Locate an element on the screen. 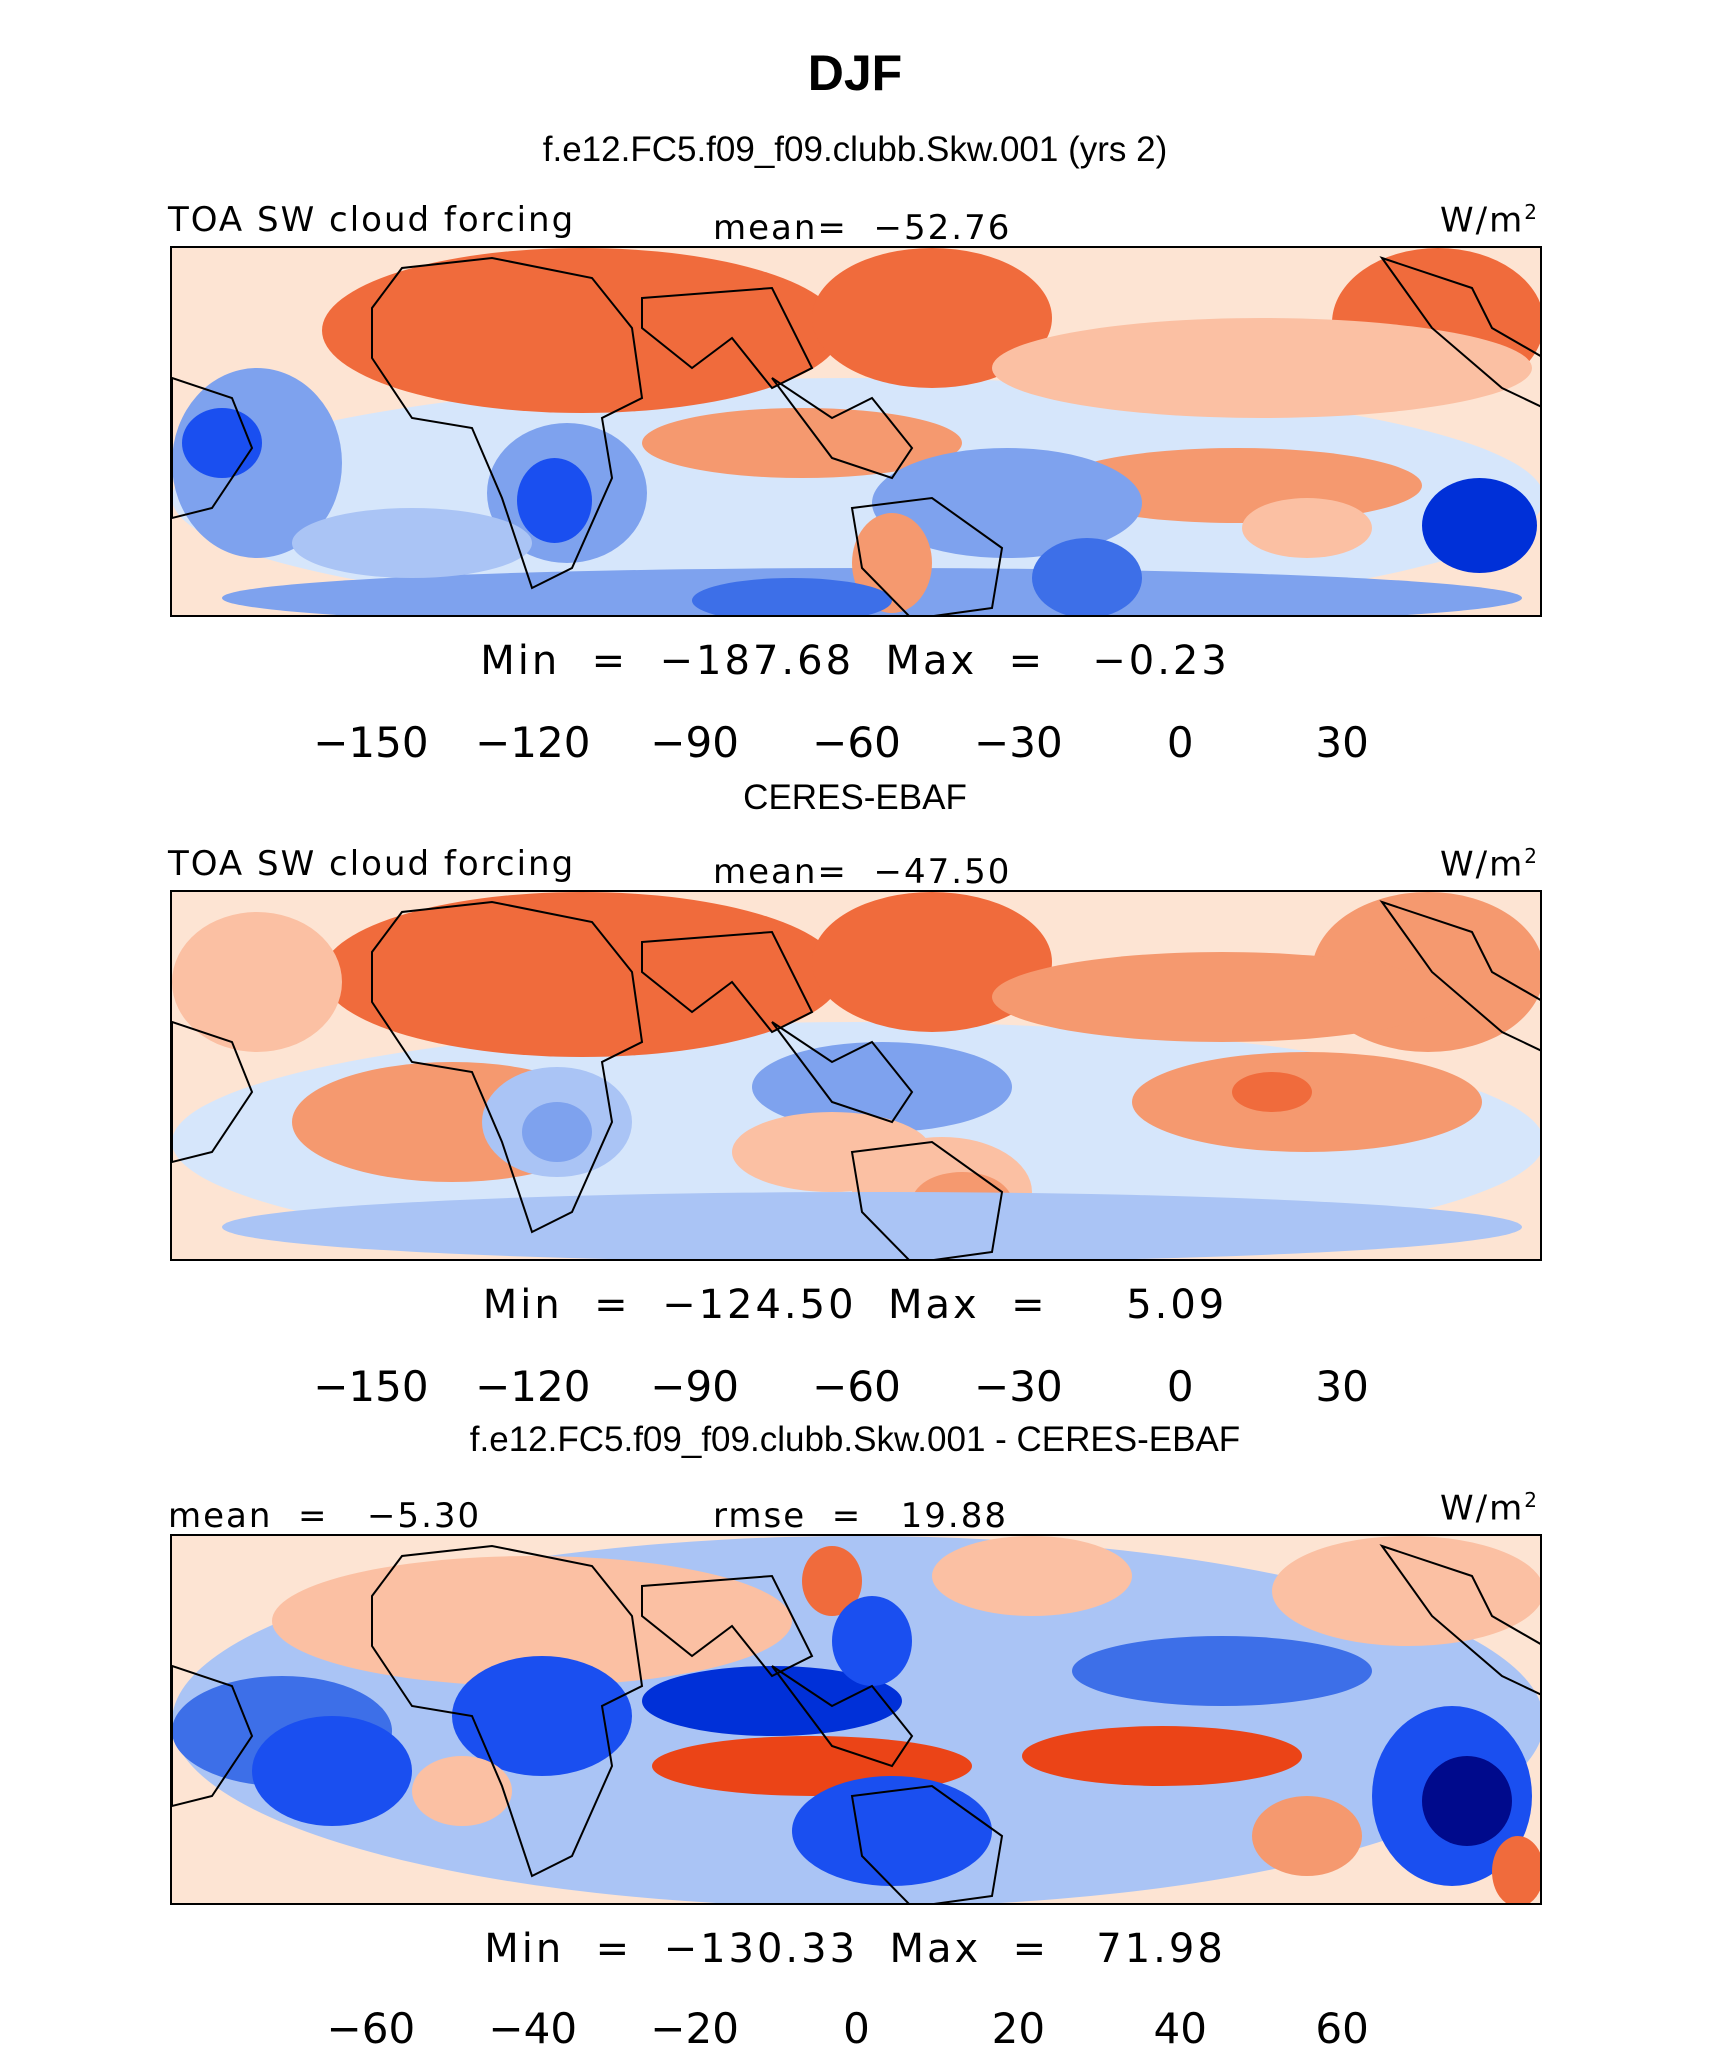 The height and width of the screenshot is (2053, 1710). colorbar-tick-label: −40 is located at coordinates (533, 2028).